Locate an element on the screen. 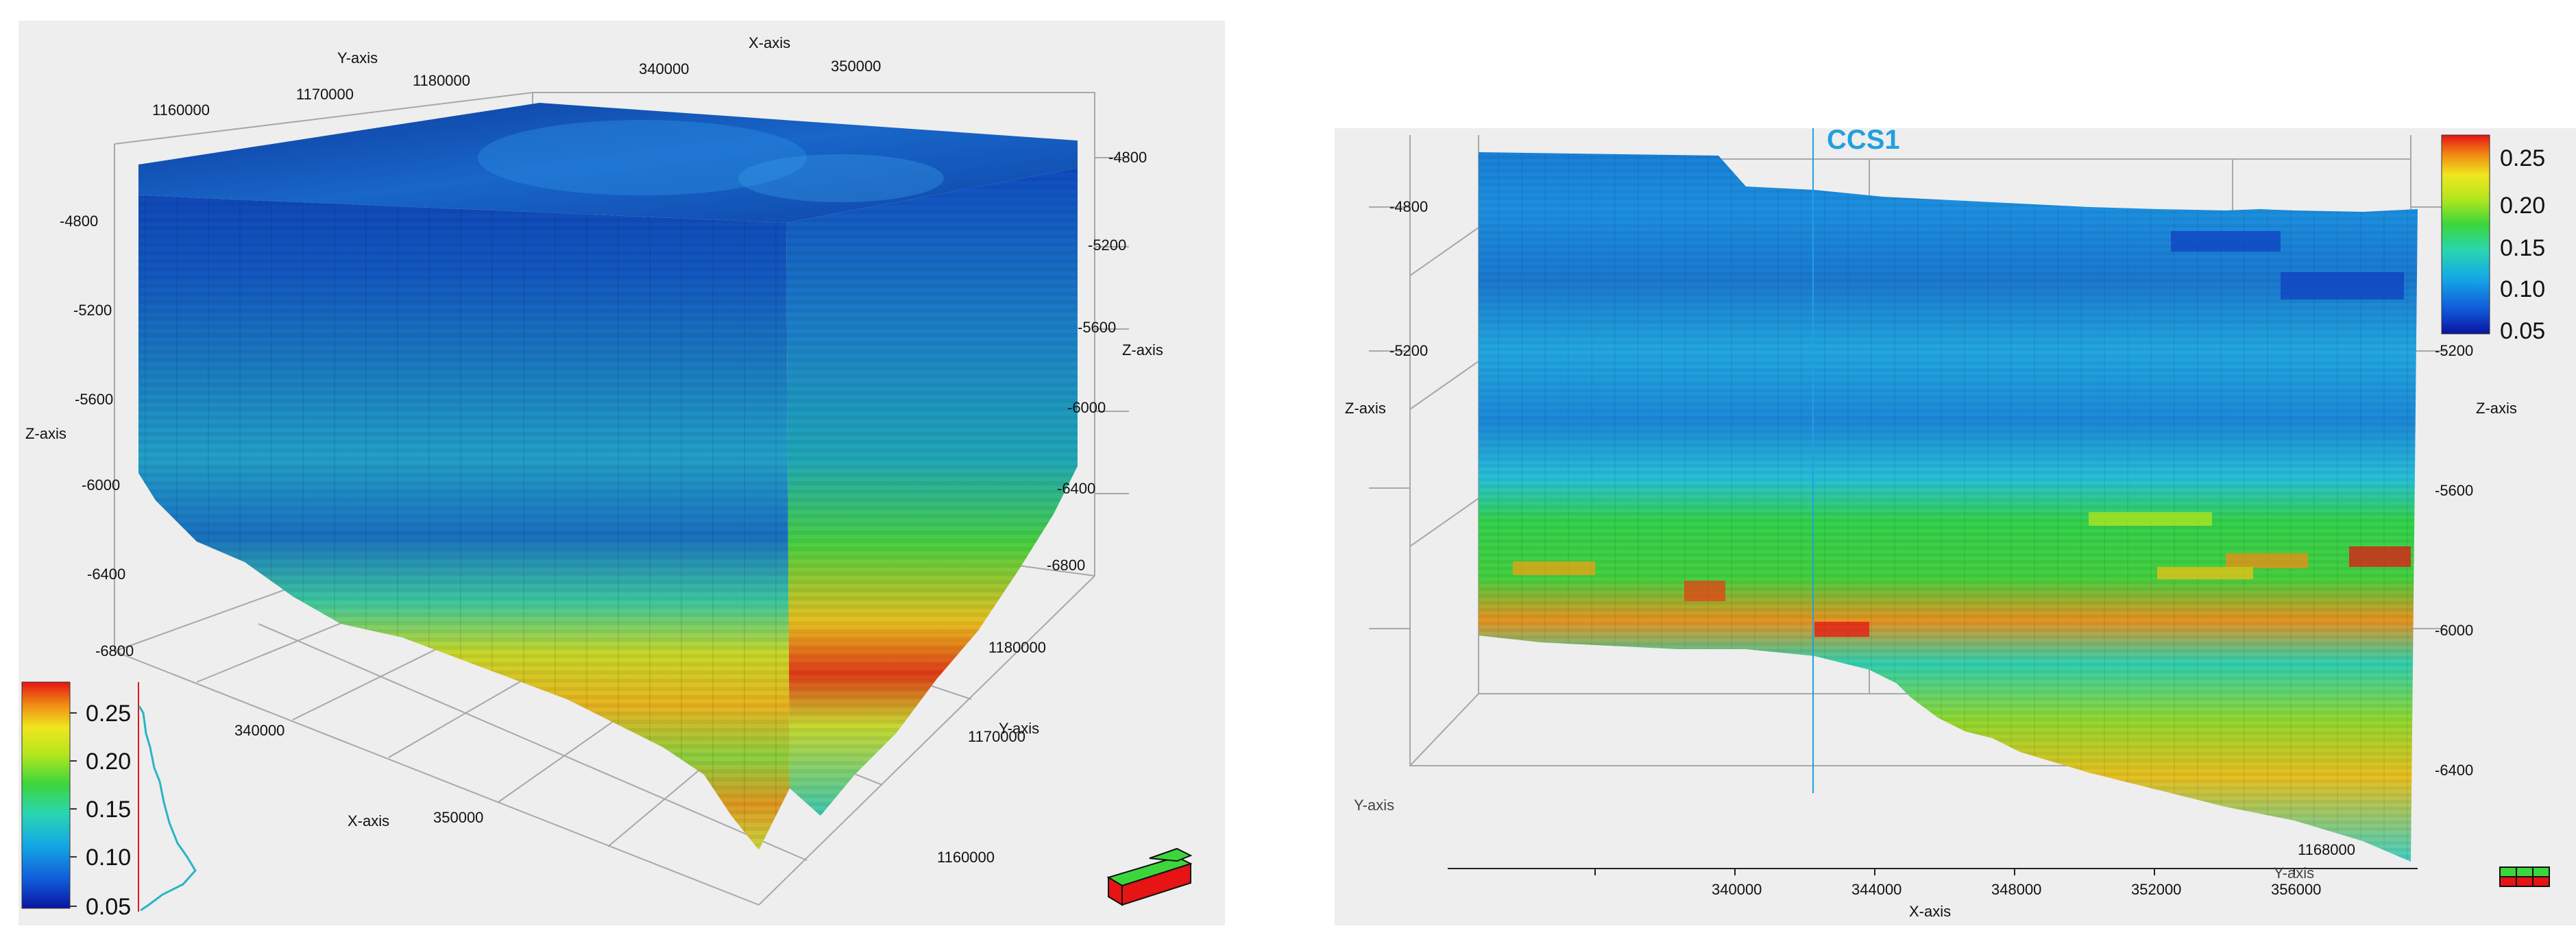 The height and width of the screenshot is (946, 2576). x-tick: 356000 is located at coordinates (2296, 889).